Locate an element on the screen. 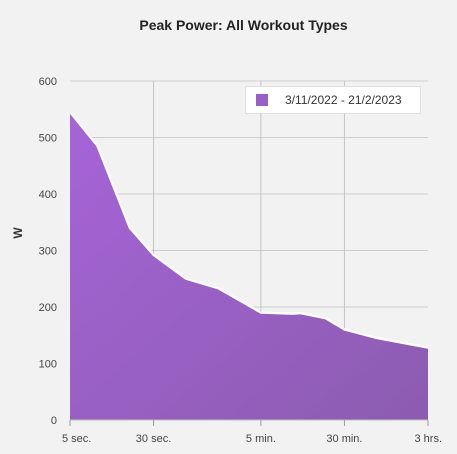 This screenshot has height=454, width=457. x-tick-label: 30 min. is located at coordinates (344, 439).